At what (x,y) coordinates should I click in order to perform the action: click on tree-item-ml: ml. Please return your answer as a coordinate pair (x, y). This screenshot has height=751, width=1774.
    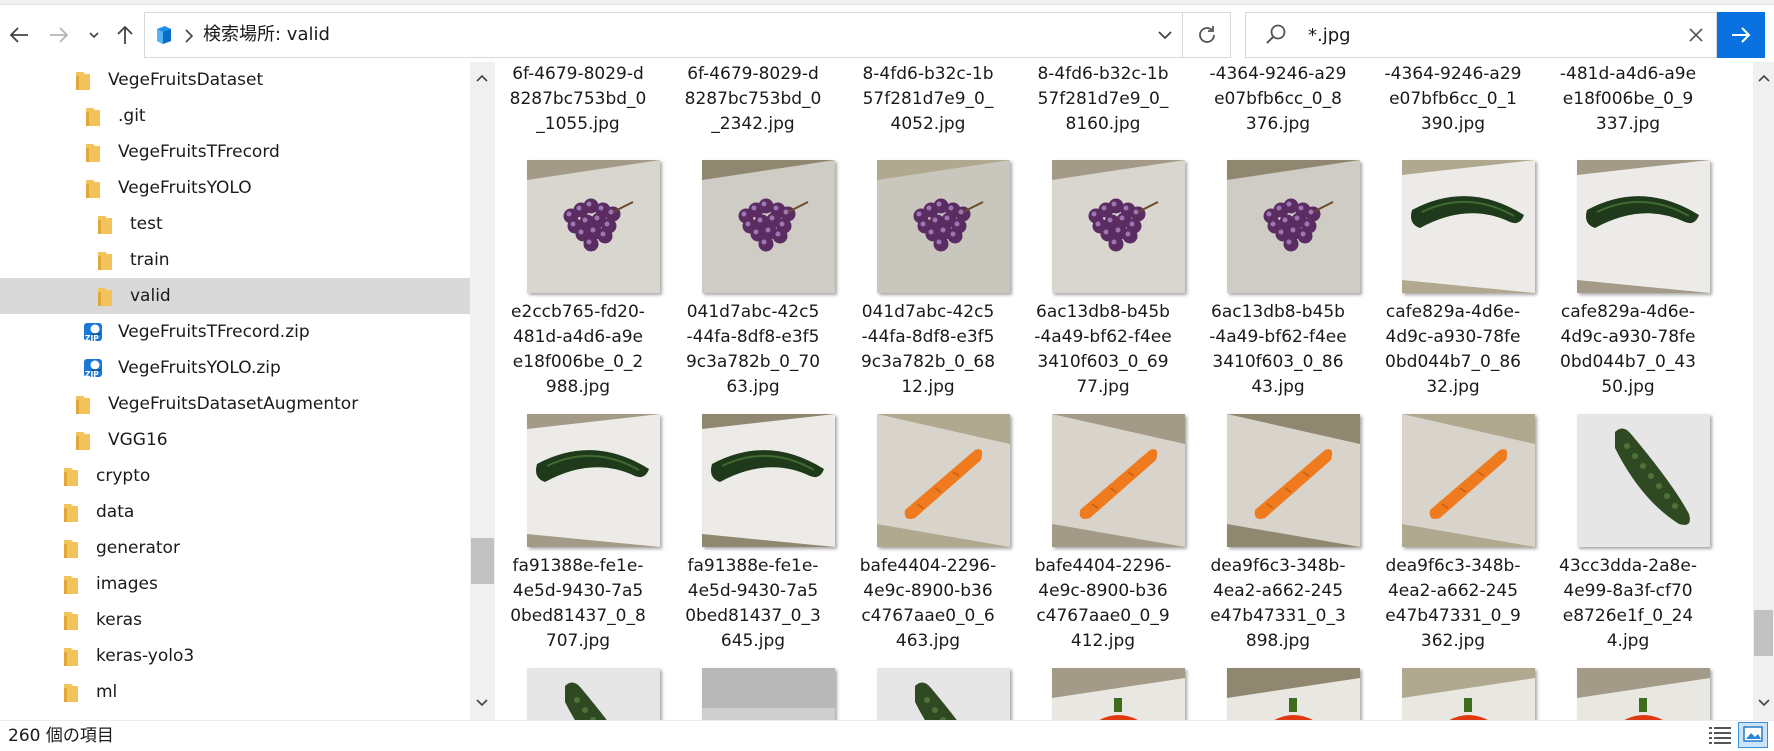
    Looking at the image, I should click on (235, 692).